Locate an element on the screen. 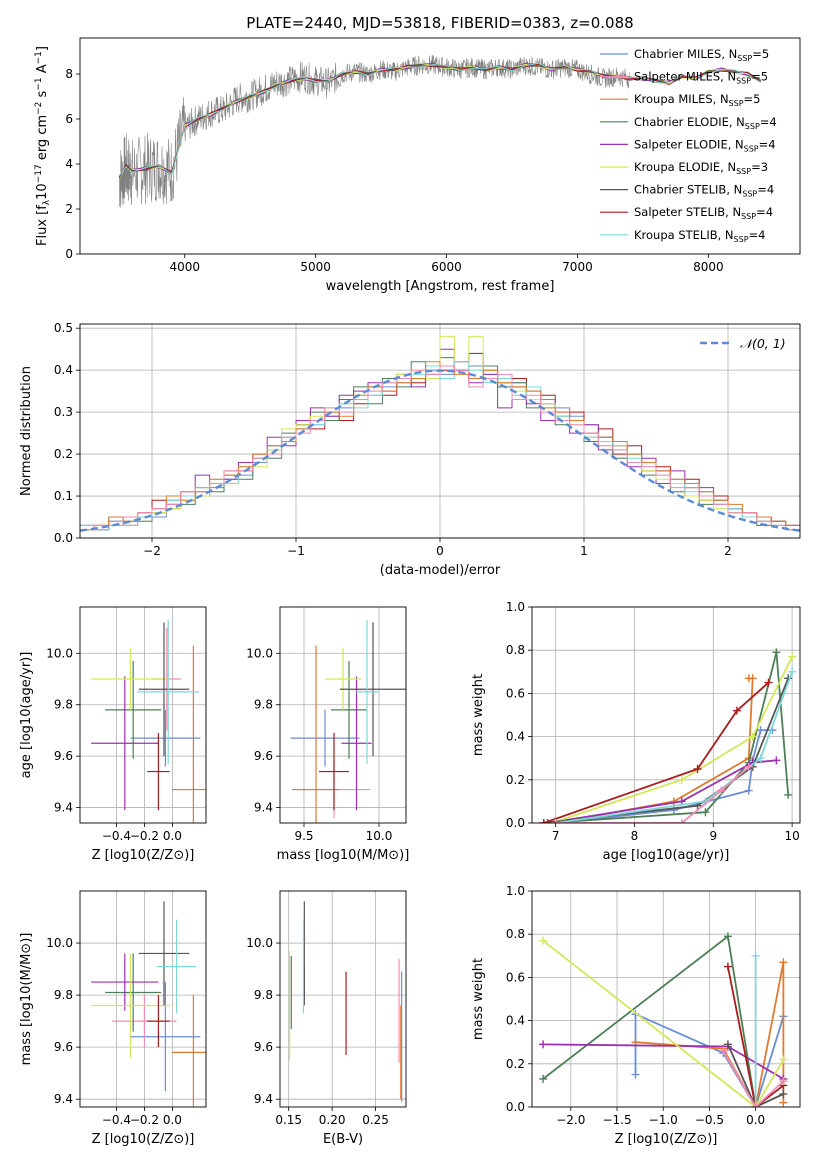 This screenshot has height=1170, width=819. x-axis-label: mass [log10(M/M⊙)] is located at coordinates (343, 855).